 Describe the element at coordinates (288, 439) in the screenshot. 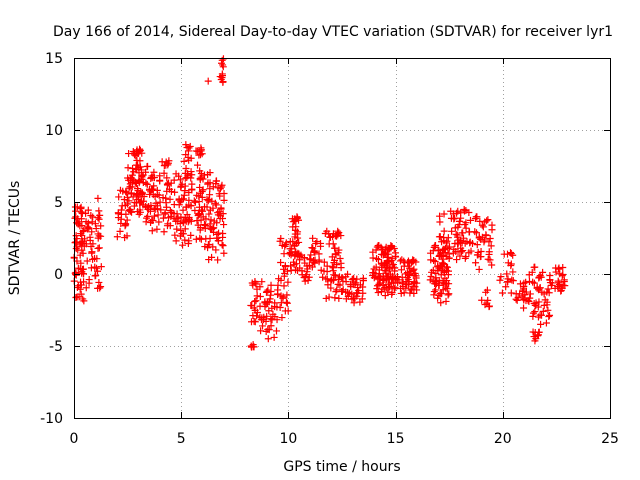

I see `x-tick-label: 10` at that location.